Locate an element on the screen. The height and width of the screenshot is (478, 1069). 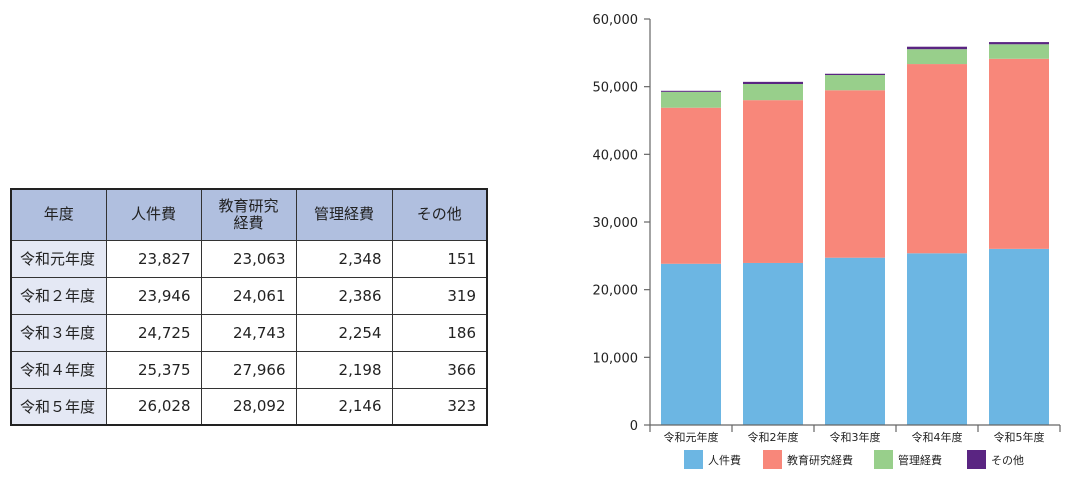
x-category-label: 令和2年度 is located at coordinates (773, 437).